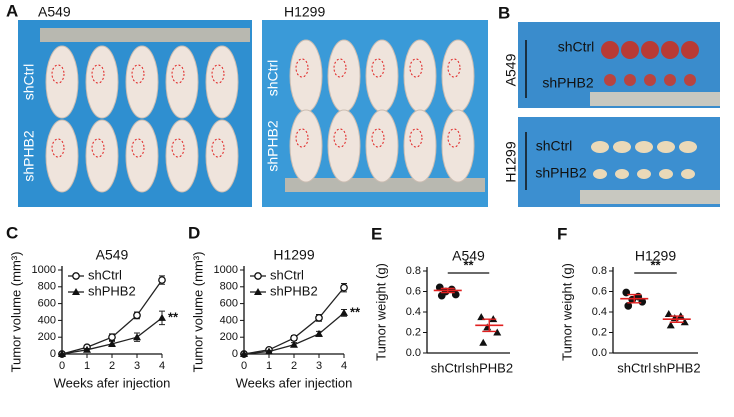 The image size is (734, 417). What do you see at coordinates (137, 366) in the screenshot?
I see `x-tick-label: 3` at bounding box center [137, 366].